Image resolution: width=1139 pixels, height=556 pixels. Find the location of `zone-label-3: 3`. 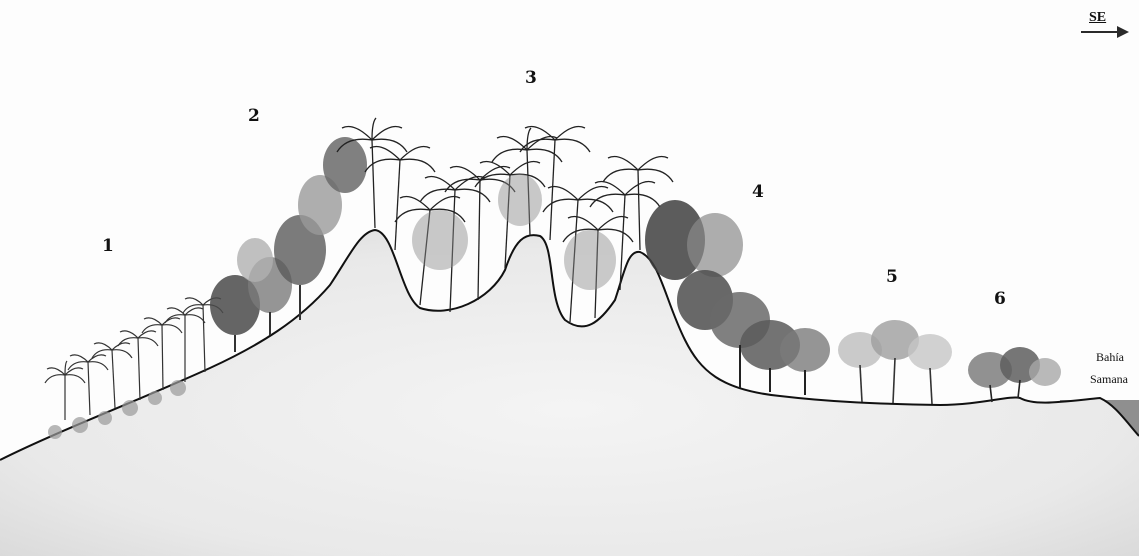

zone-label-3: 3 is located at coordinates (531, 78).